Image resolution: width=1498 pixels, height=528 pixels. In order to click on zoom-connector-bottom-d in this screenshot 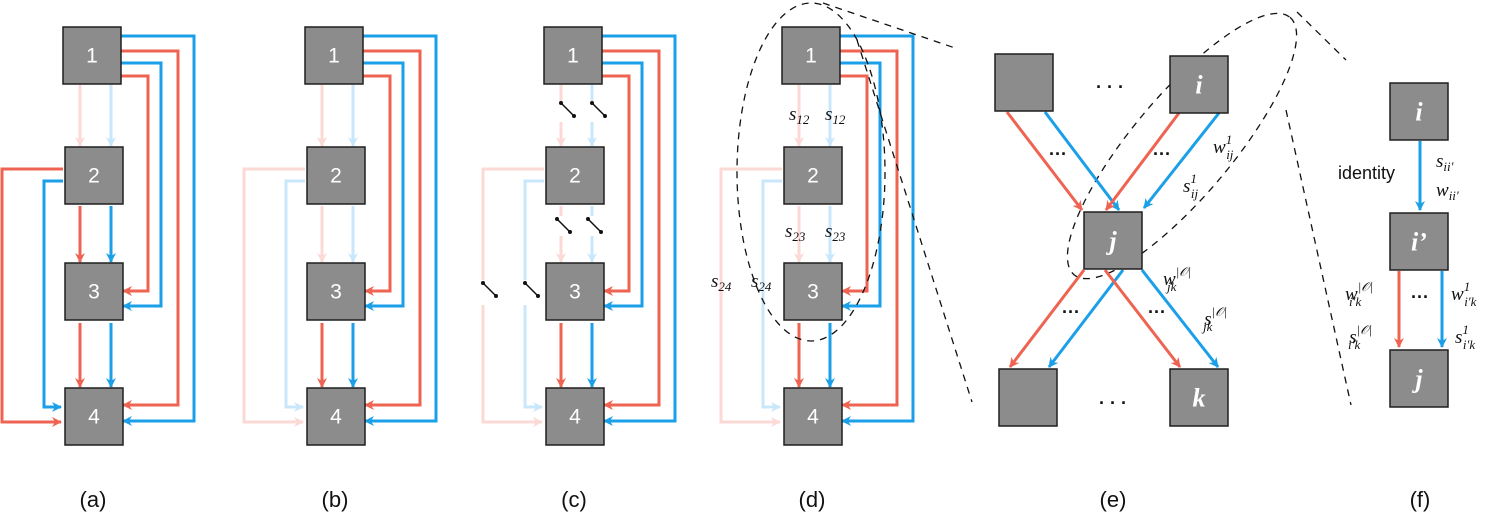, I will do `click(914, 221)`.